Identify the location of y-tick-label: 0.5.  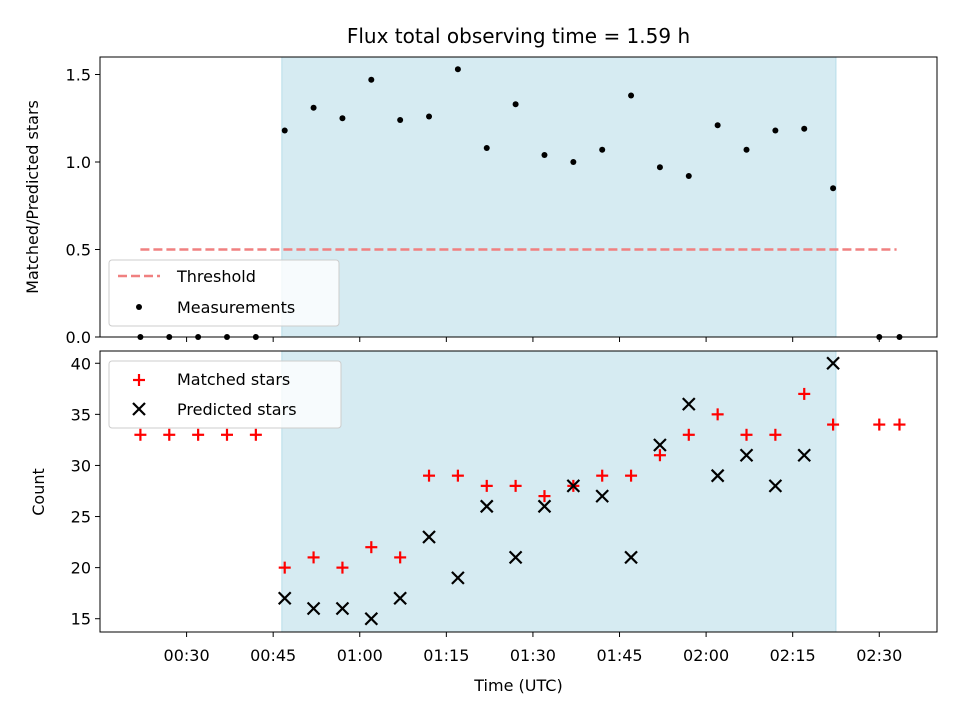
(78, 250).